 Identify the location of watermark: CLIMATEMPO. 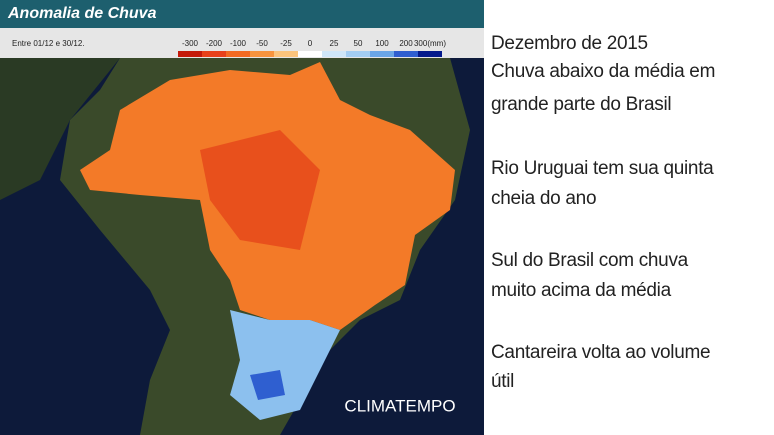
(399, 405).